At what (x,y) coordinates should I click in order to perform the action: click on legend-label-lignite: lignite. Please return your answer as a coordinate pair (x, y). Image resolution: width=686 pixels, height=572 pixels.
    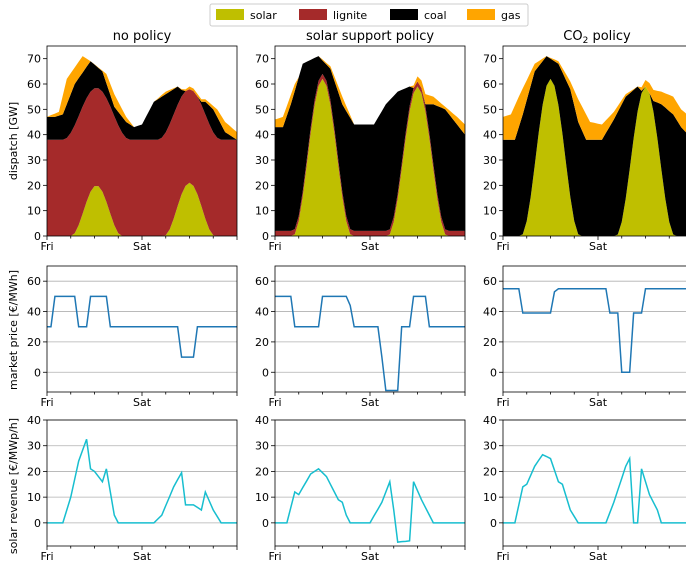
    Looking at the image, I should click on (350, 15).